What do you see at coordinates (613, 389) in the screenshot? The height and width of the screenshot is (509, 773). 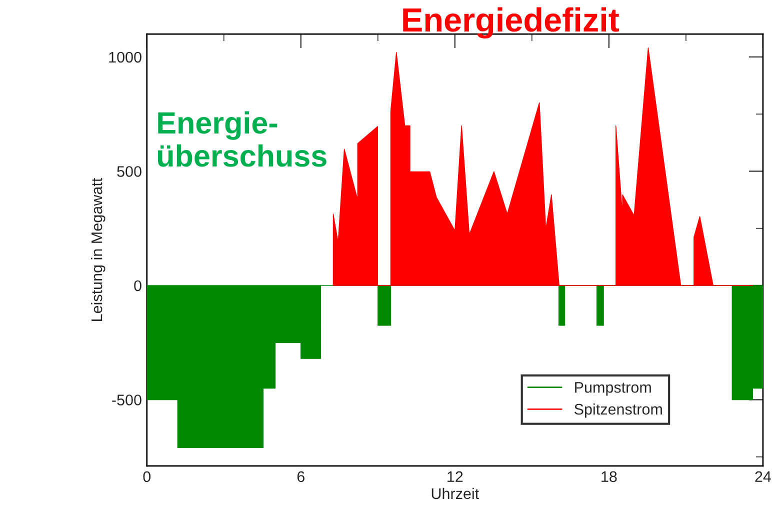 I see `legend-label: Pumpstrom` at bounding box center [613, 389].